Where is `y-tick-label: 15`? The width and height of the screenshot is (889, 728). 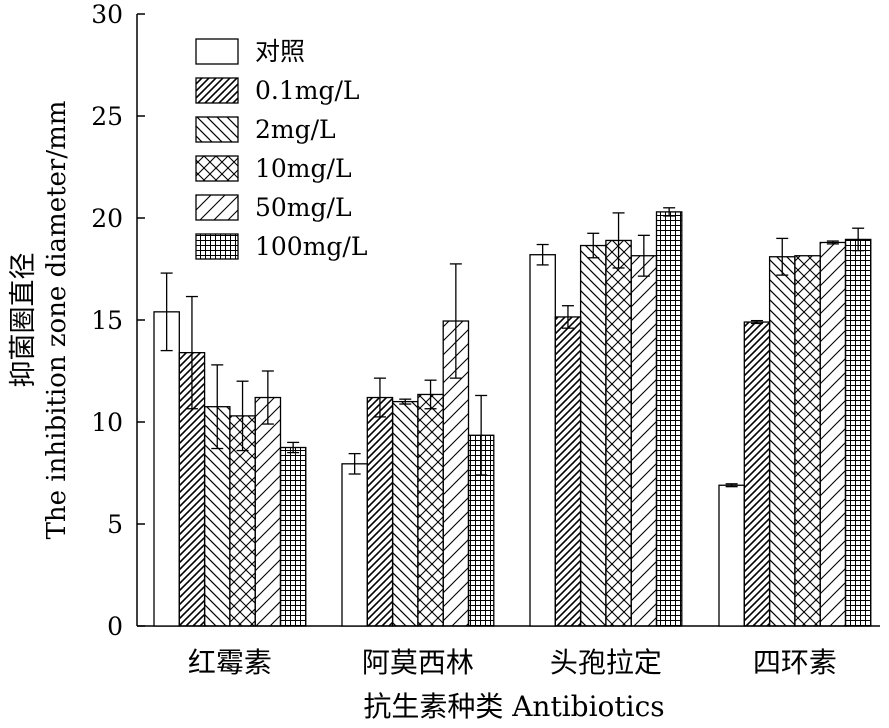
y-tick-label: 15 is located at coordinates (107, 320).